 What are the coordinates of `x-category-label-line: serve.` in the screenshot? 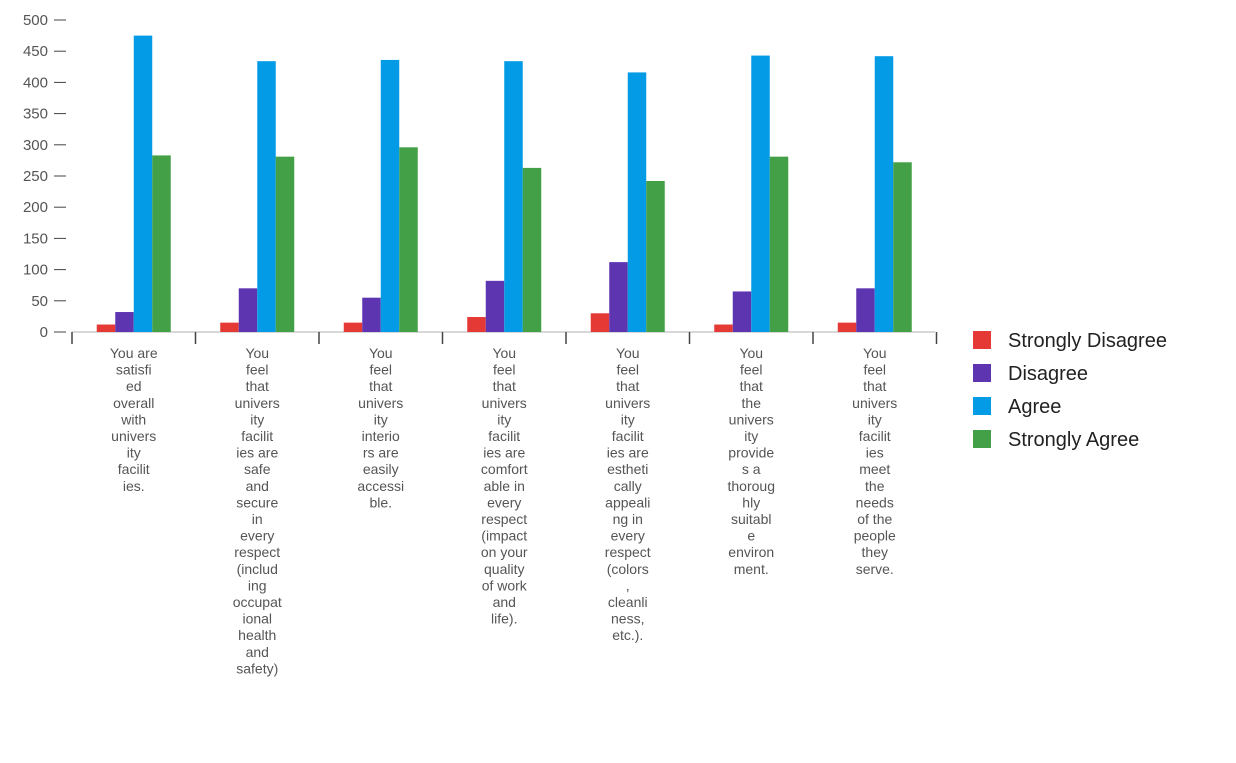 It's located at (875, 569).